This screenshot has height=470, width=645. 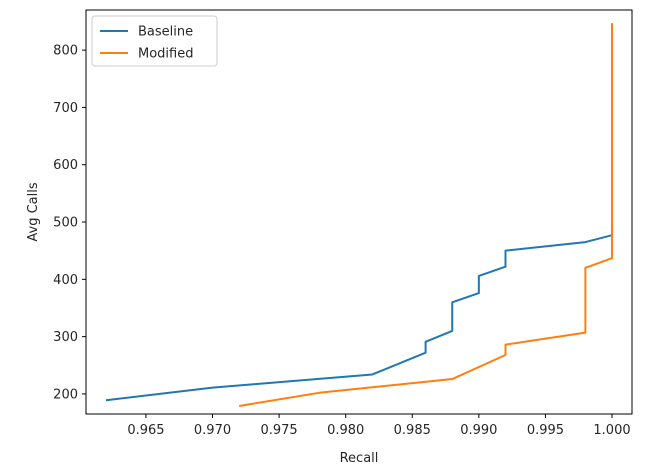 What do you see at coordinates (278, 430) in the screenshot?
I see `x-tick-label: 0.975` at bounding box center [278, 430].